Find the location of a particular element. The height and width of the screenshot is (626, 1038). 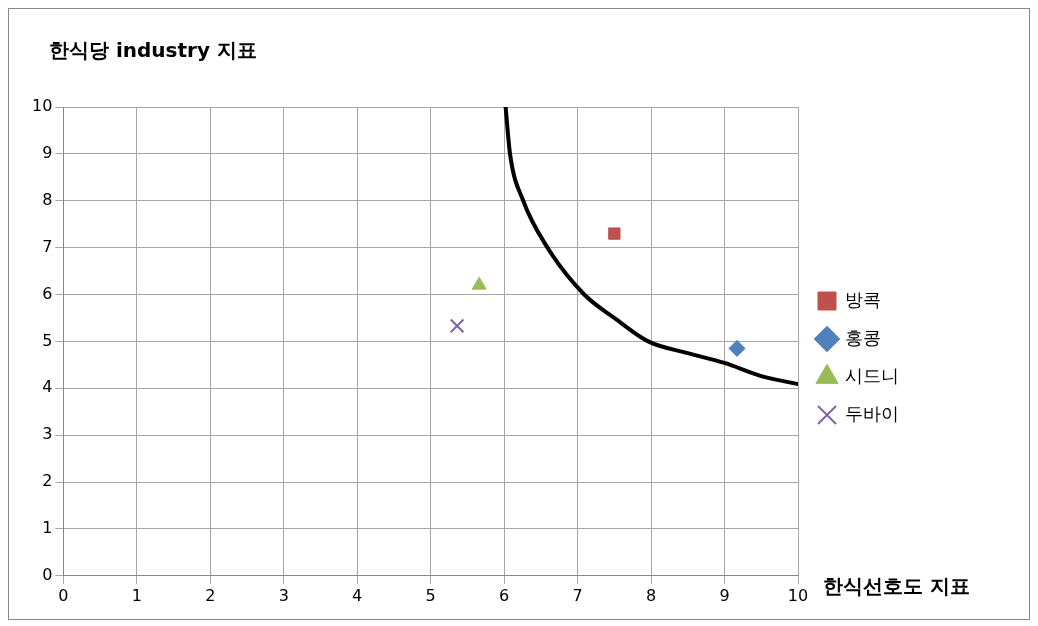

y-axis-title: 한식당 industry 지표 is located at coordinates (153, 50).